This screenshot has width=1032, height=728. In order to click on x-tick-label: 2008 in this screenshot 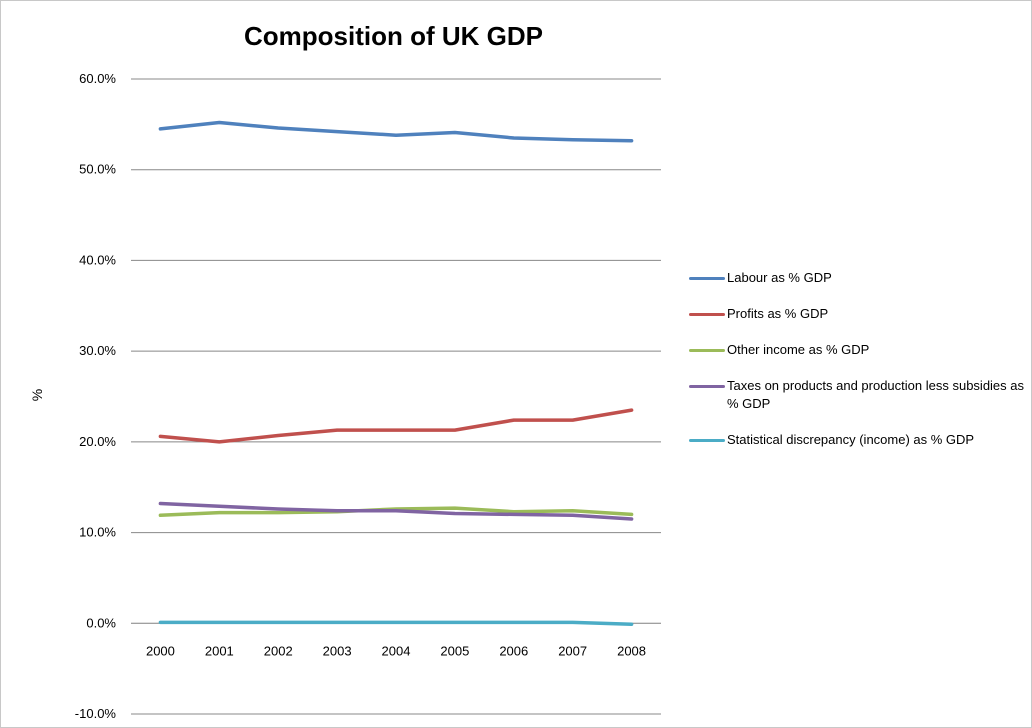, I will do `click(631, 650)`.